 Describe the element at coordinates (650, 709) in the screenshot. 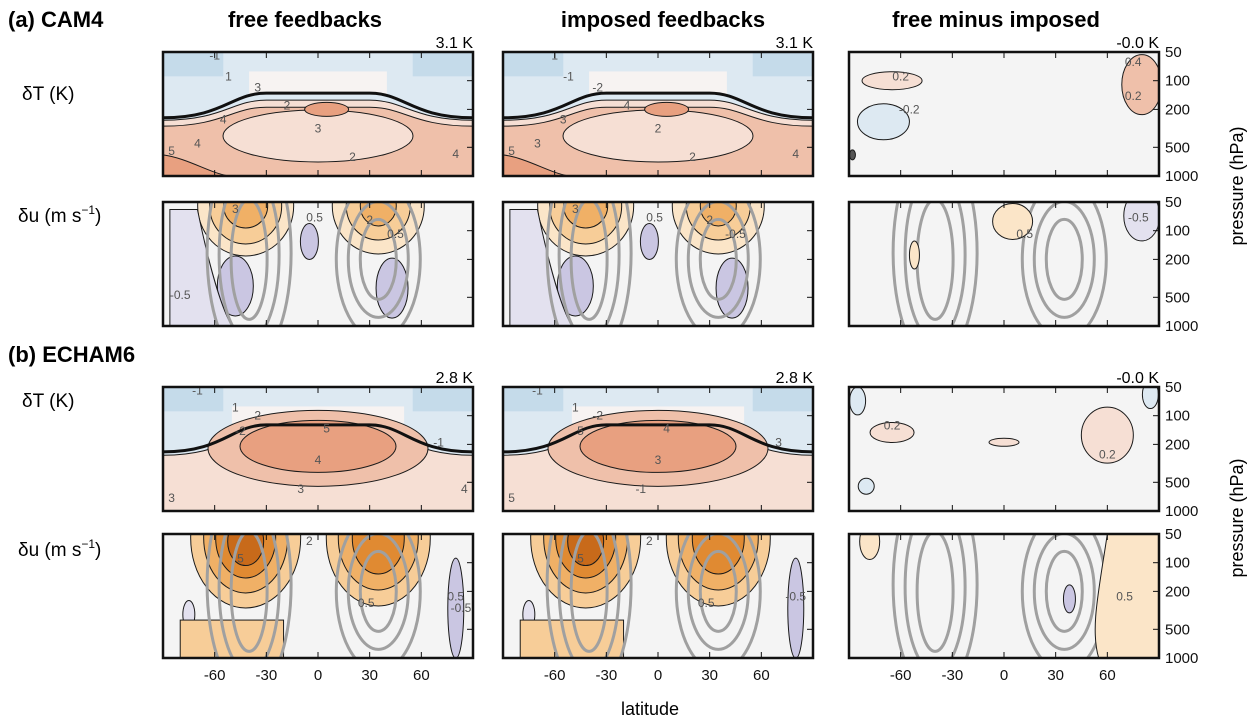

I see `x-axis-title: latitude` at that location.